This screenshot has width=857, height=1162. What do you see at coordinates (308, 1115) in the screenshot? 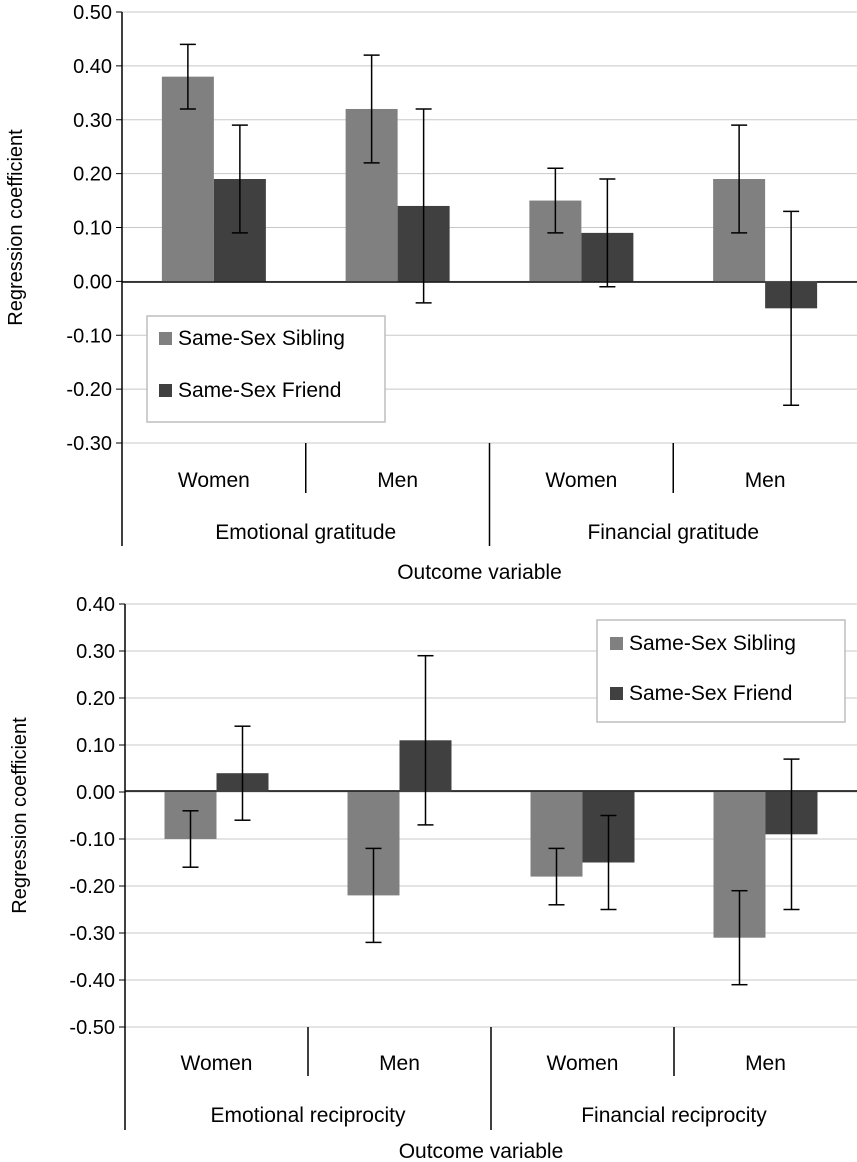
I see `x-group-label: Emotional reciprocity` at bounding box center [308, 1115].